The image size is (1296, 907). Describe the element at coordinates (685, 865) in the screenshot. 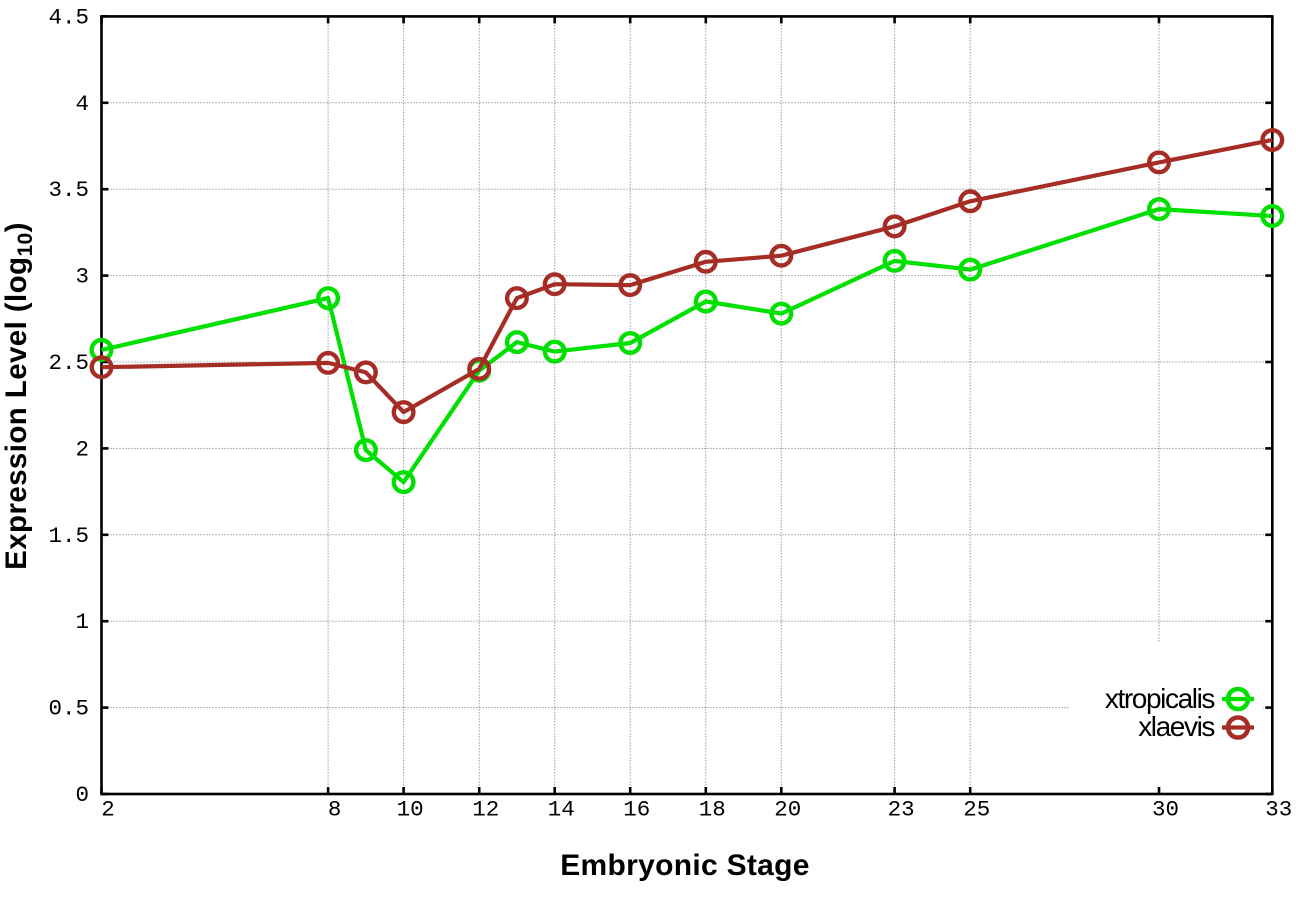

I see `svg-text: Embryonic Stage` at that location.